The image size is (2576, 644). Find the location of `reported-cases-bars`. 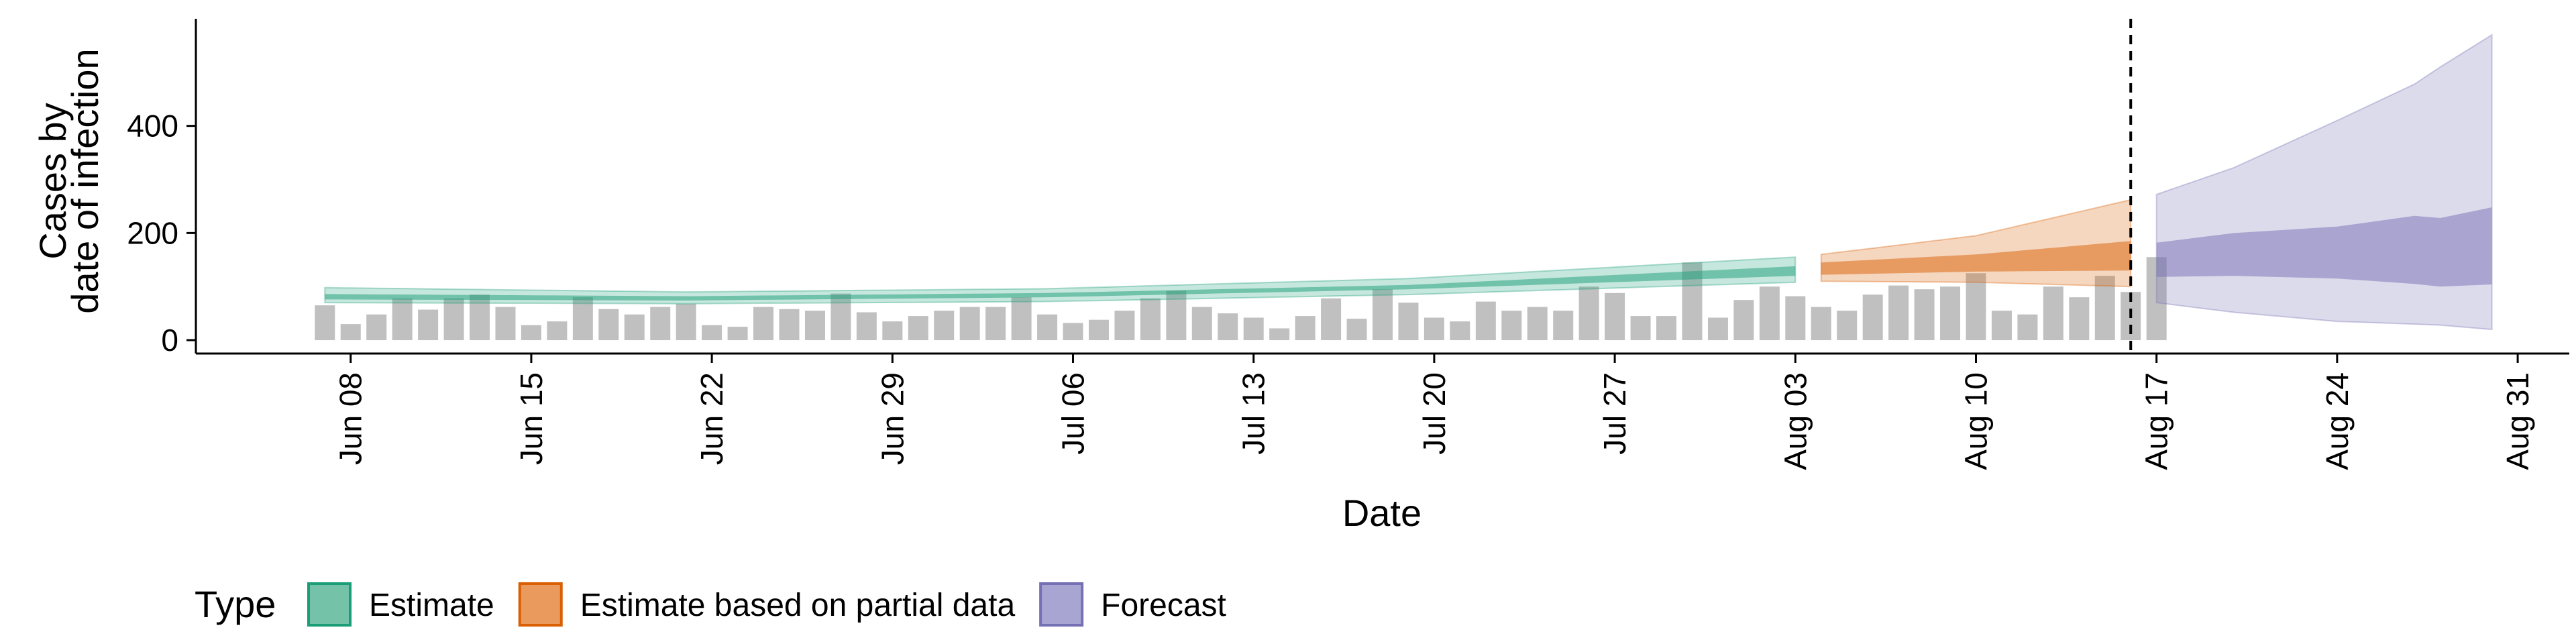

reported-cases-bars is located at coordinates (1241, 299).